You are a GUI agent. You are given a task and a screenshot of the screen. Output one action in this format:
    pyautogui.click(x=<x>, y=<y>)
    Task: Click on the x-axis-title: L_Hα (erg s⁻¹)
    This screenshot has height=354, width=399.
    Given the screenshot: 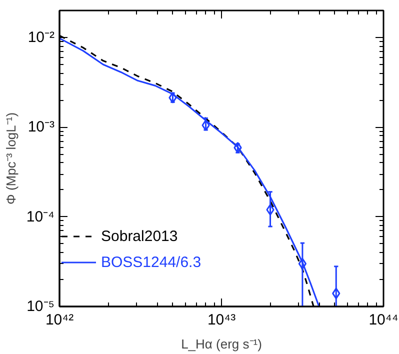 What is the action you would take?
    pyautogui.click(x=221, y=344)
    